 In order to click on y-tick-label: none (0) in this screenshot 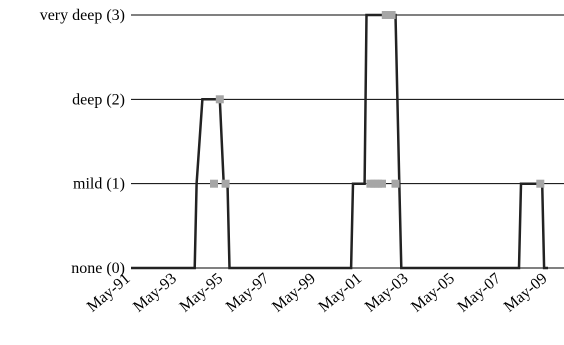, I will do `click(98, 268)`.